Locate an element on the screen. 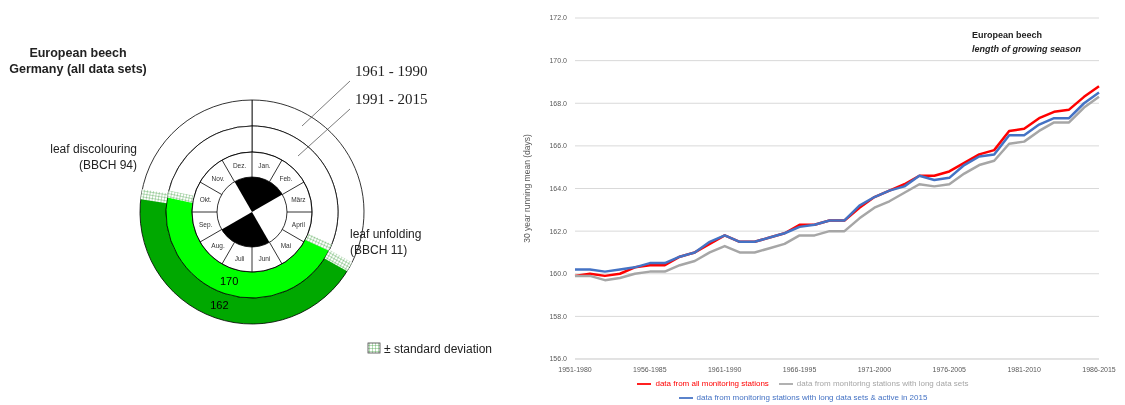 This screenshot has height=405, width=1125. text: leaf unfolding (BBCH 11) is located at coordinates (386, 242).